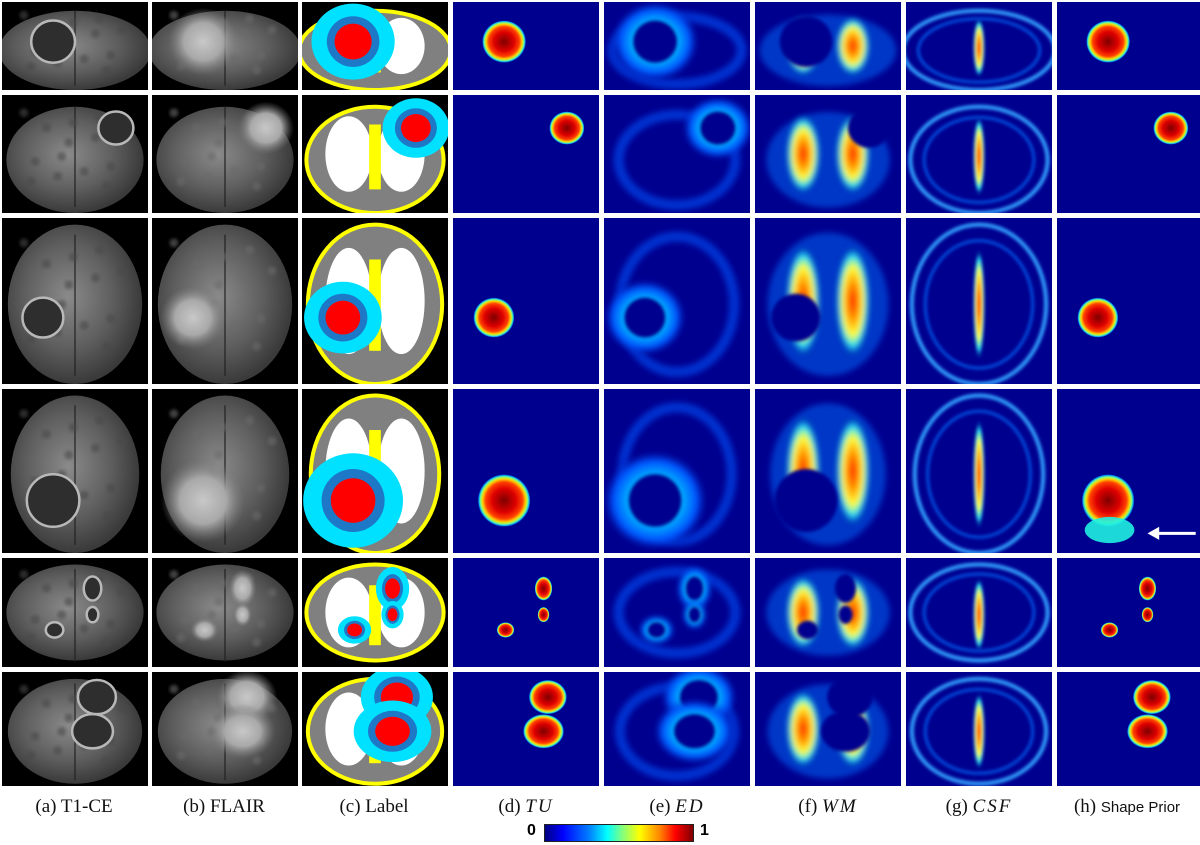  Describe the element at coordinates (526, 806) in the screenshot. I see `caption-d: (d) TU` at that location.